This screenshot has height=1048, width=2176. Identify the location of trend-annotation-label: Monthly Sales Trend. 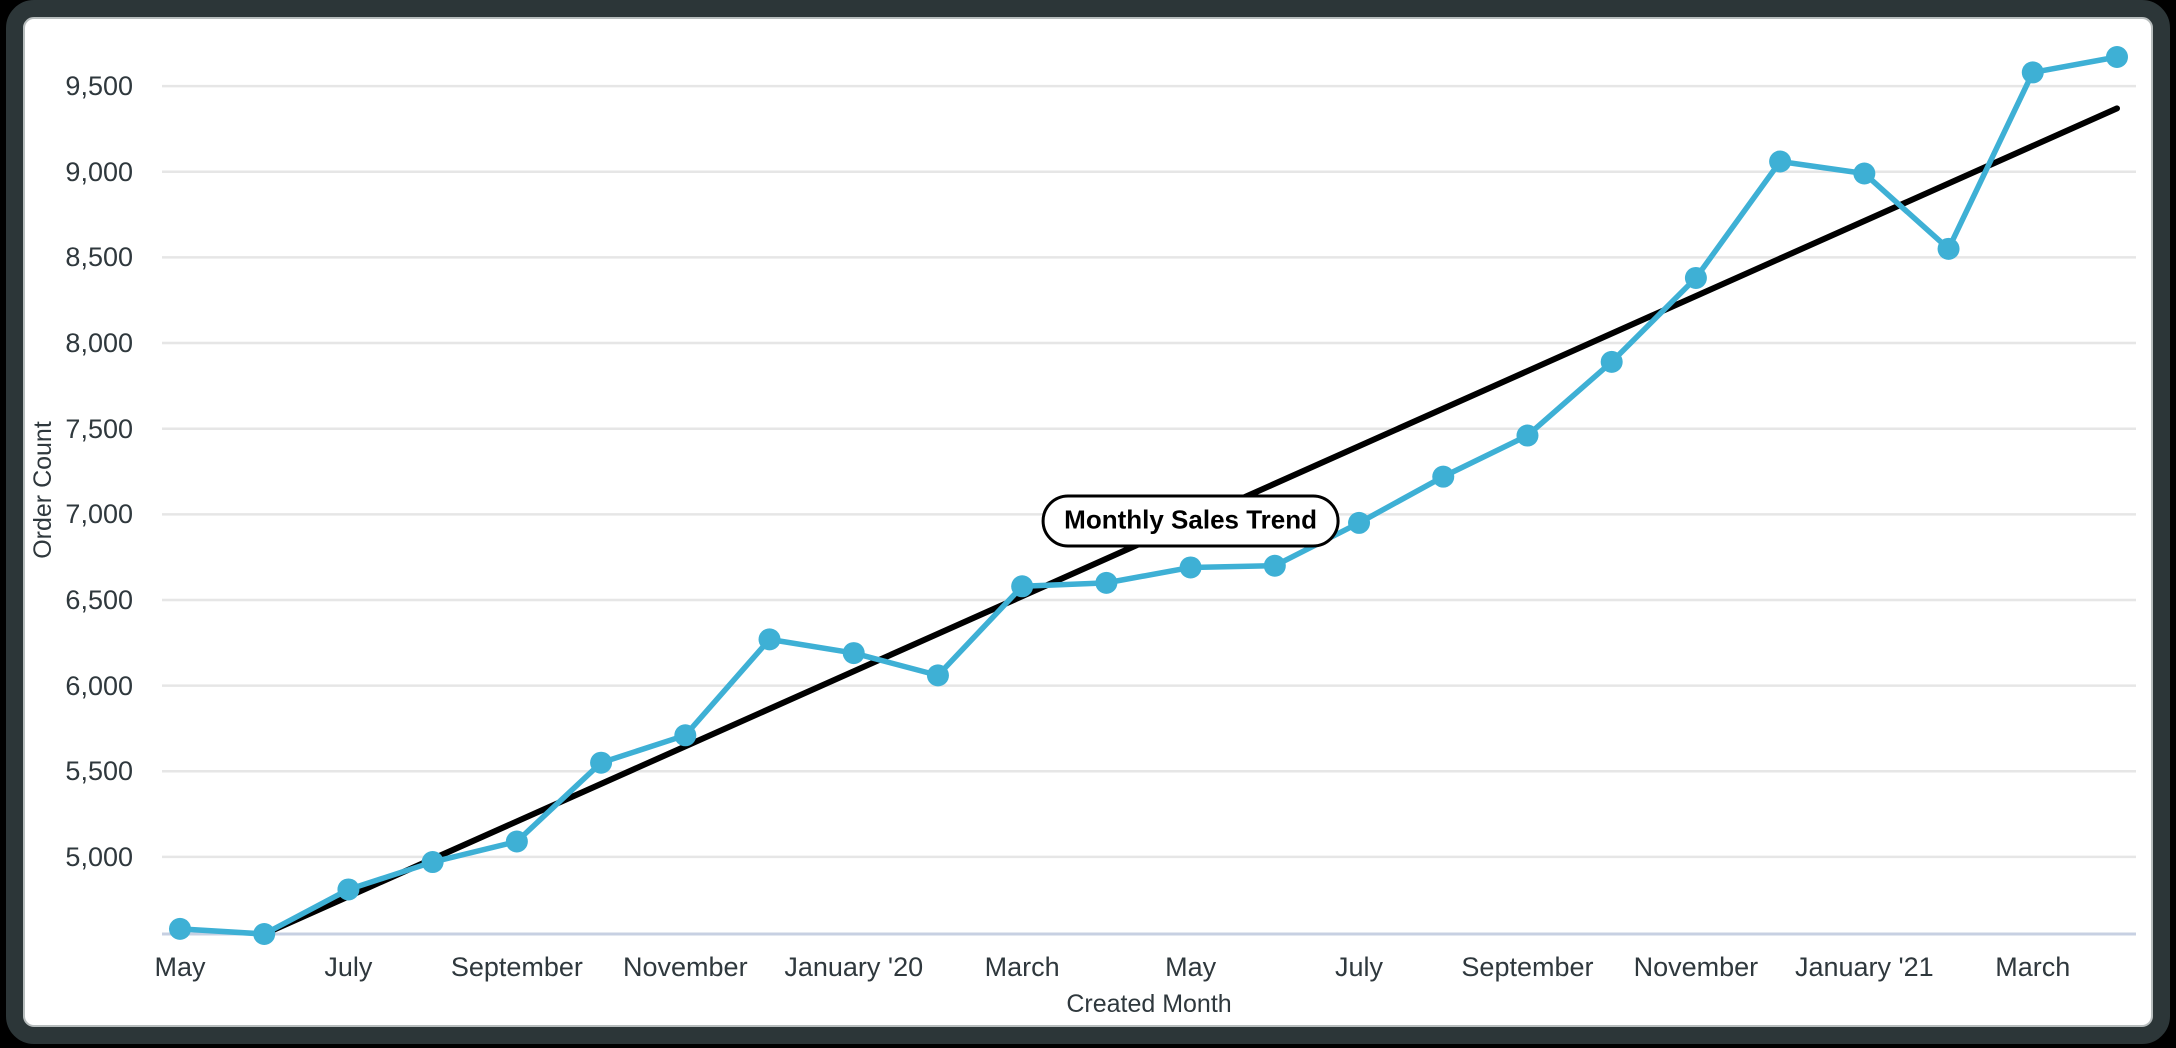
(1191, 521).